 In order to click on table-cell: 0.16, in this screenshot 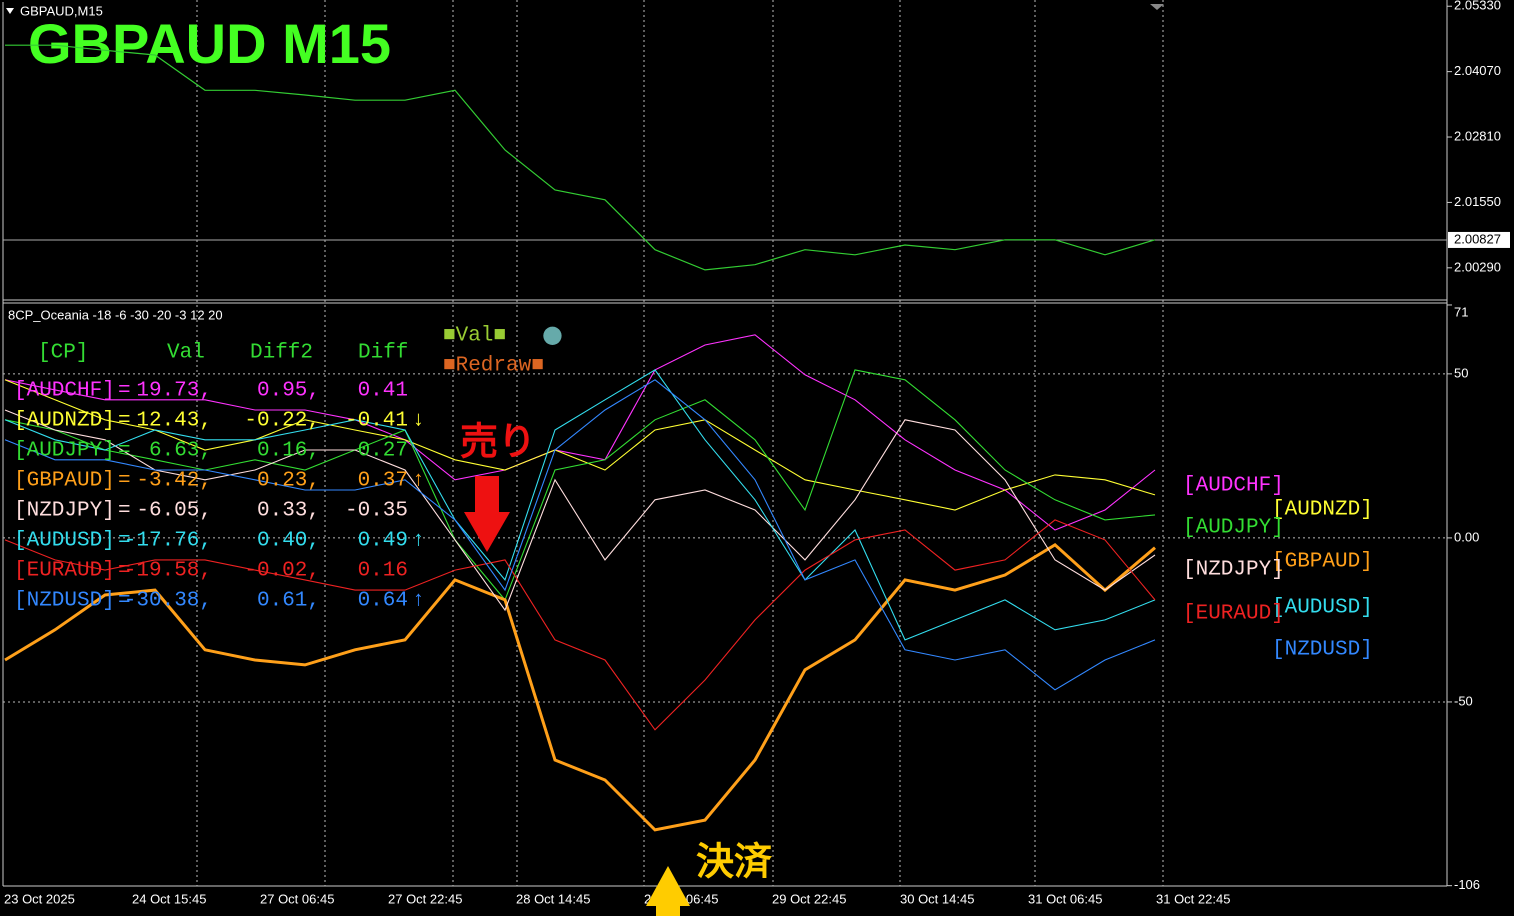, I will do `click(288, 451)`.